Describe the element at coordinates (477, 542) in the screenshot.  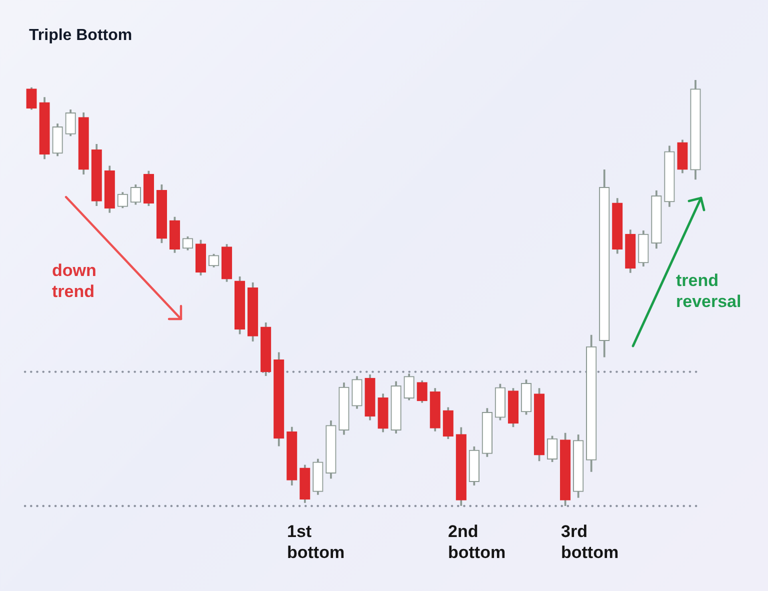
I see `text: 2nd bottom` at that location.